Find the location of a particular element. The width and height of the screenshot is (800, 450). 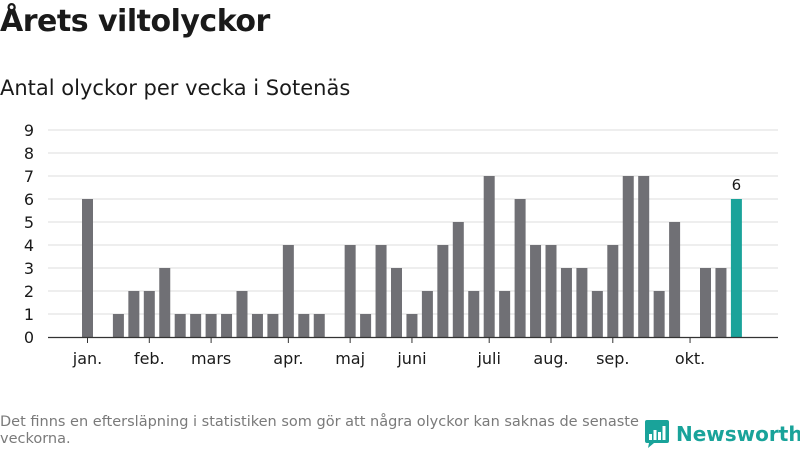

y-tick-label: 6 is located at coordinates (29, 199).